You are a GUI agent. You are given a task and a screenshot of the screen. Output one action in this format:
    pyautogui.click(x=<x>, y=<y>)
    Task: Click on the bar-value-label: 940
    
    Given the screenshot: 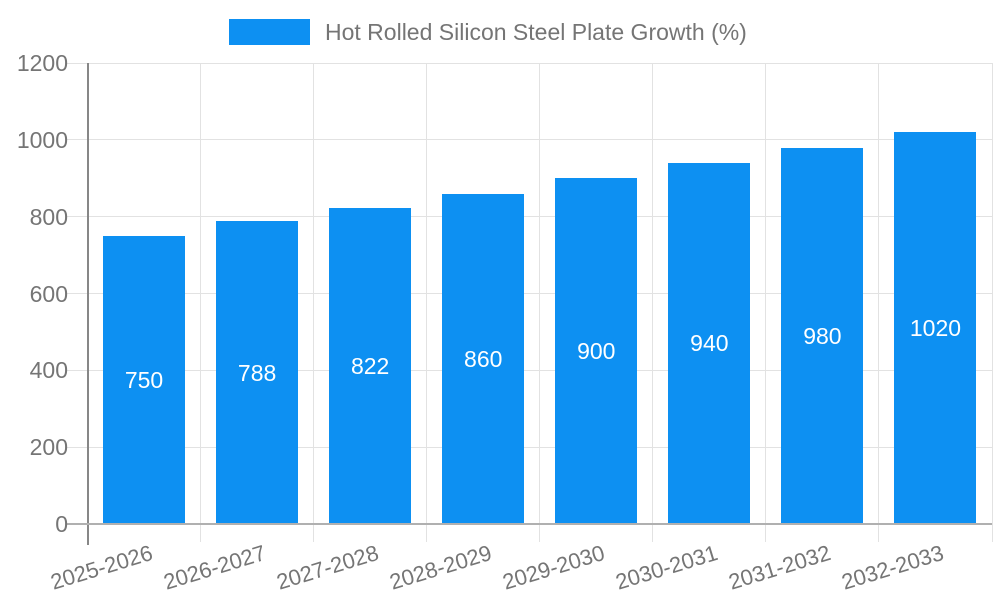 What is the action you would take?
    pyautogui.click(x=709, y=343)
    